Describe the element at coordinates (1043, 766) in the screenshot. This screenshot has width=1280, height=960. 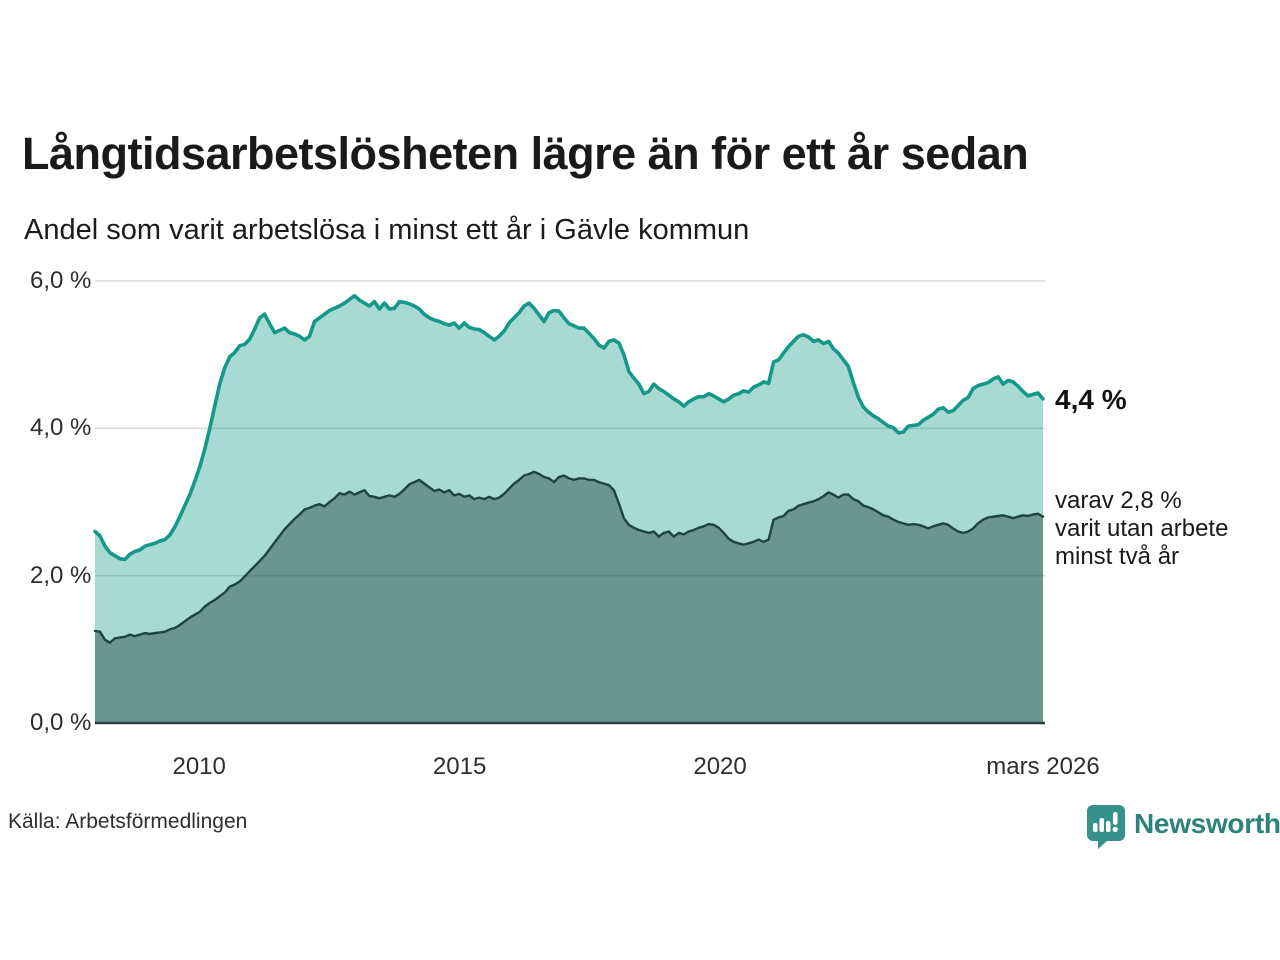
I see `x-axis-label: mars 2026` at that location.